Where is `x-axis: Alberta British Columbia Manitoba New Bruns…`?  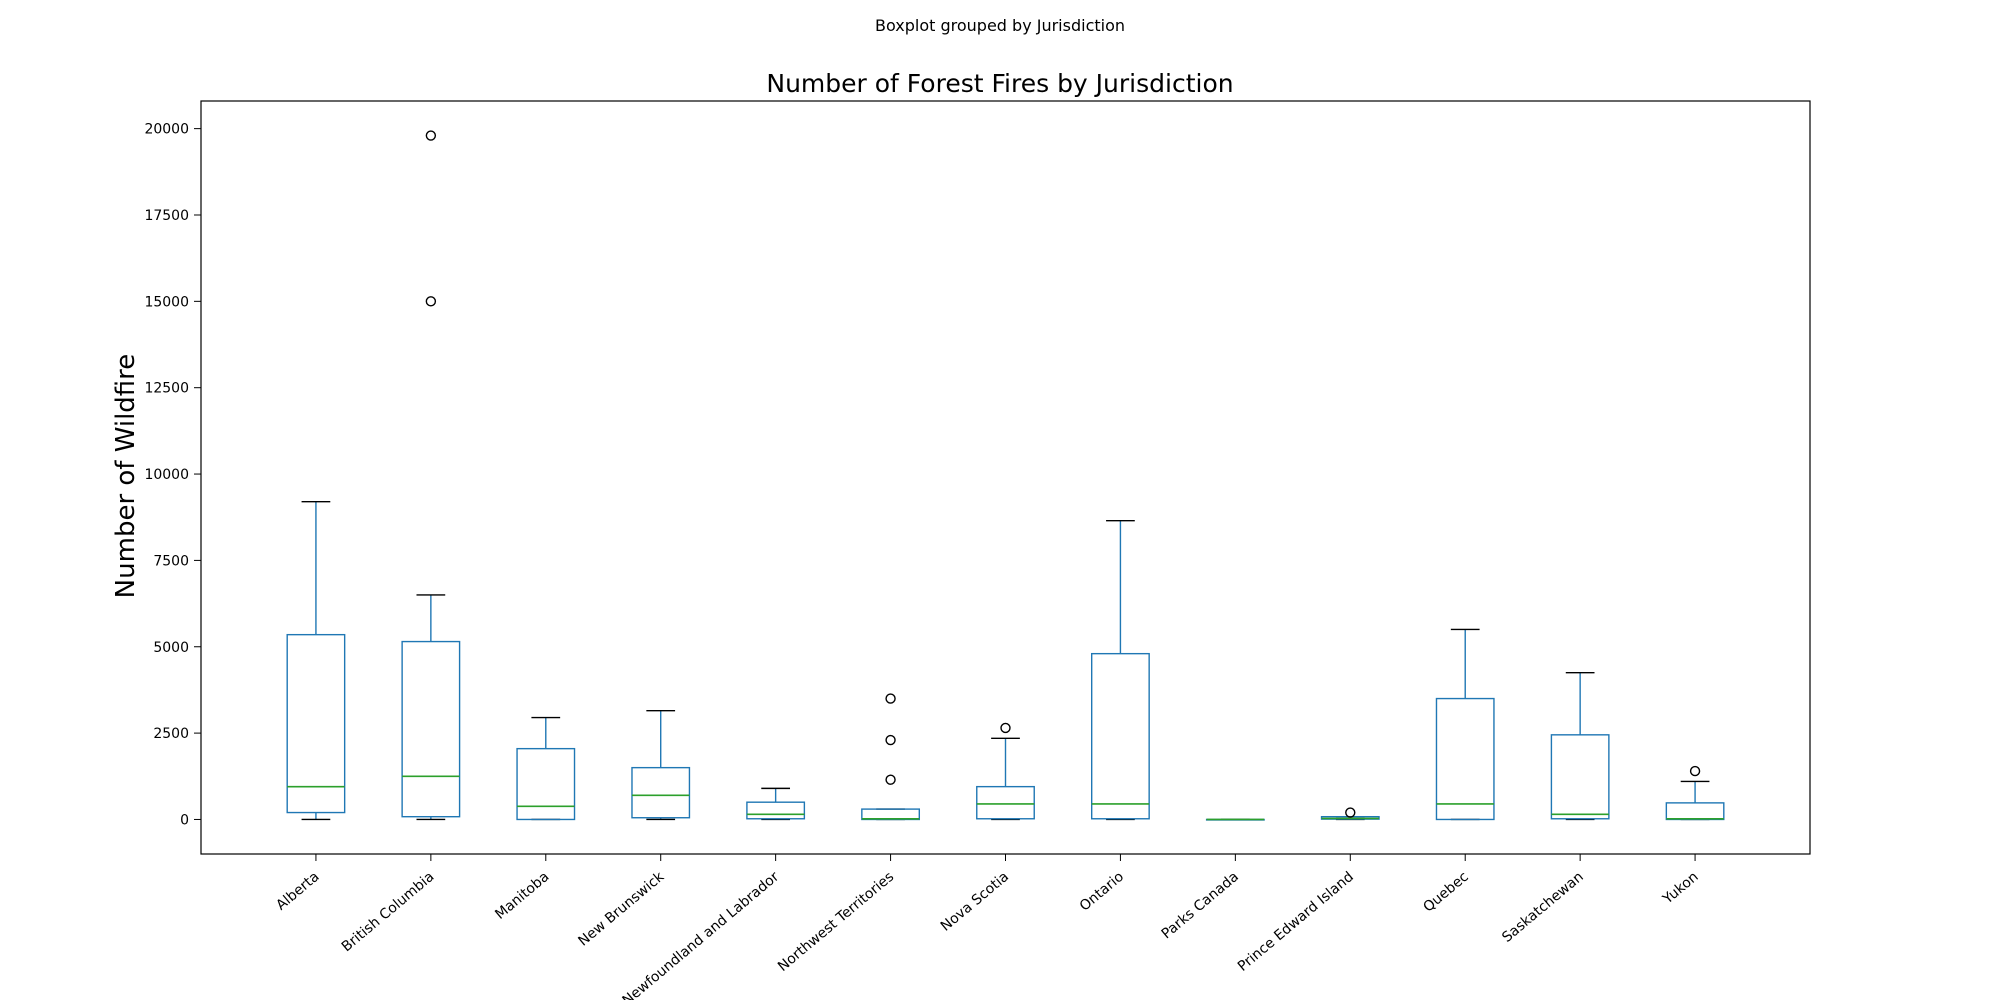 x-axis: Alberta British Columbia Manitoba New Bruns… is located at coordinates (987, 927).